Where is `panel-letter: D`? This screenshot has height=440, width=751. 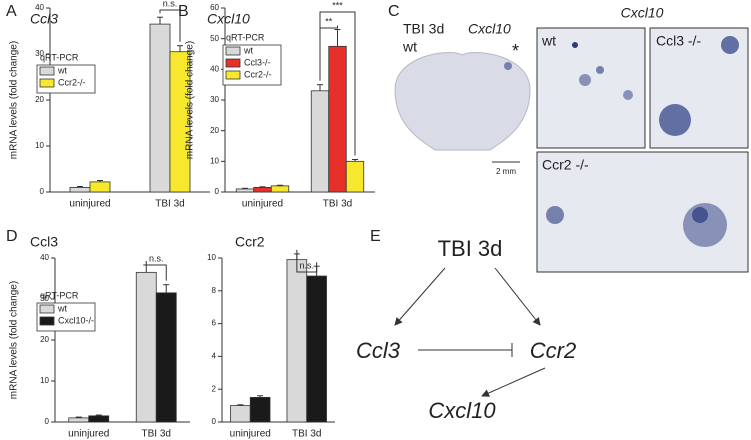 panel-letter: D is located at coordinates (12, 236).